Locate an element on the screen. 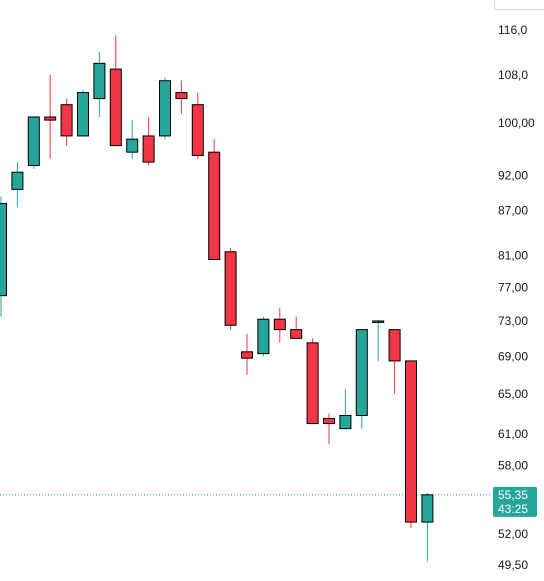  bar-countdown: 43:25 is located at coordinates (513, 509).